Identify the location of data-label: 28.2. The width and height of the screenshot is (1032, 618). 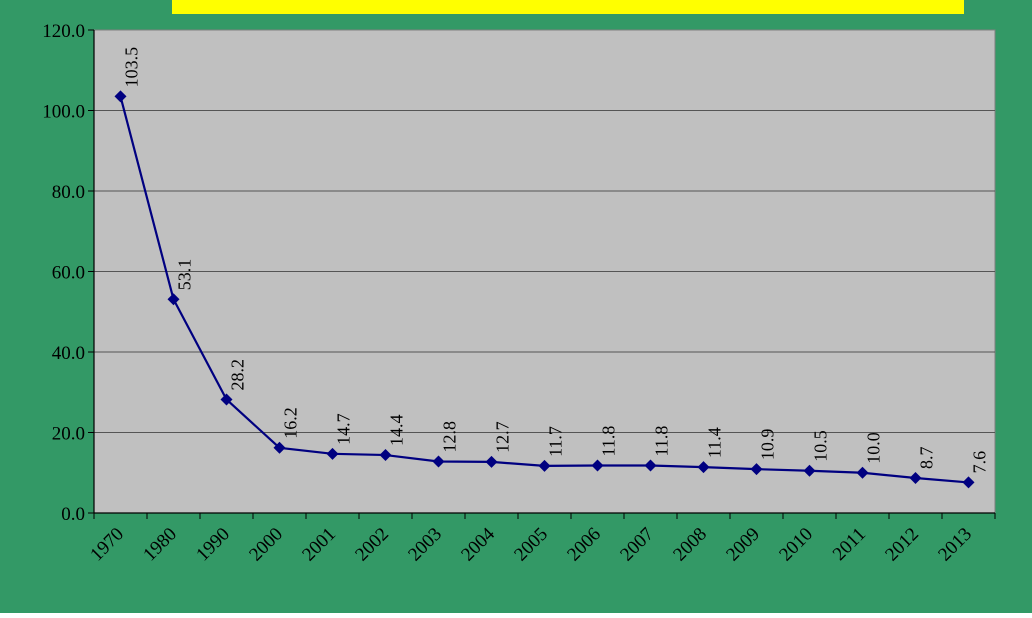
(238, 375).